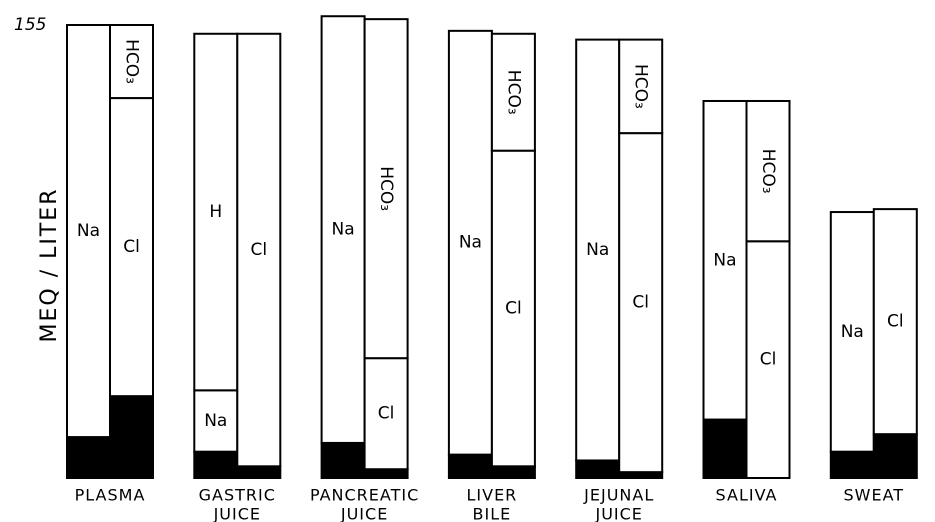 The image size is (935, 522). I want to click on x-category-label: SWEAT, so click(874, 495).